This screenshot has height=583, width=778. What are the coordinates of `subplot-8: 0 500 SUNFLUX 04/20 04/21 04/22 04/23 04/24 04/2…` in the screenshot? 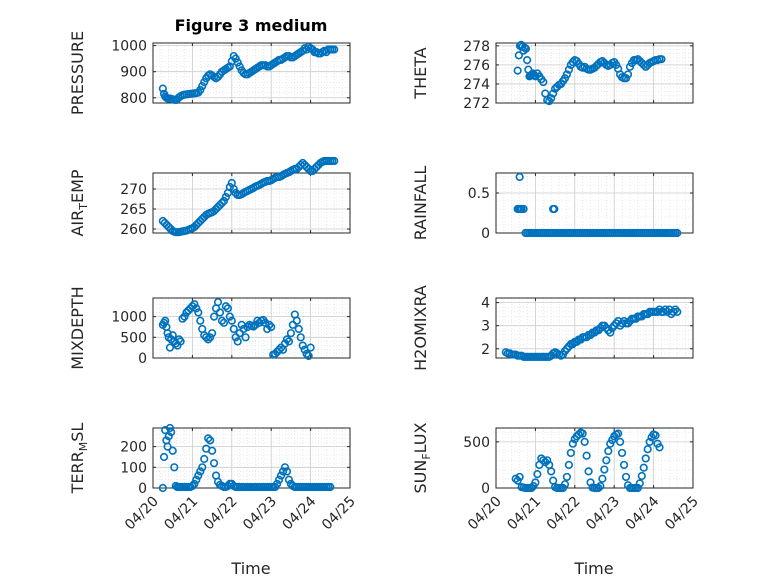 It's located at (556, 477).